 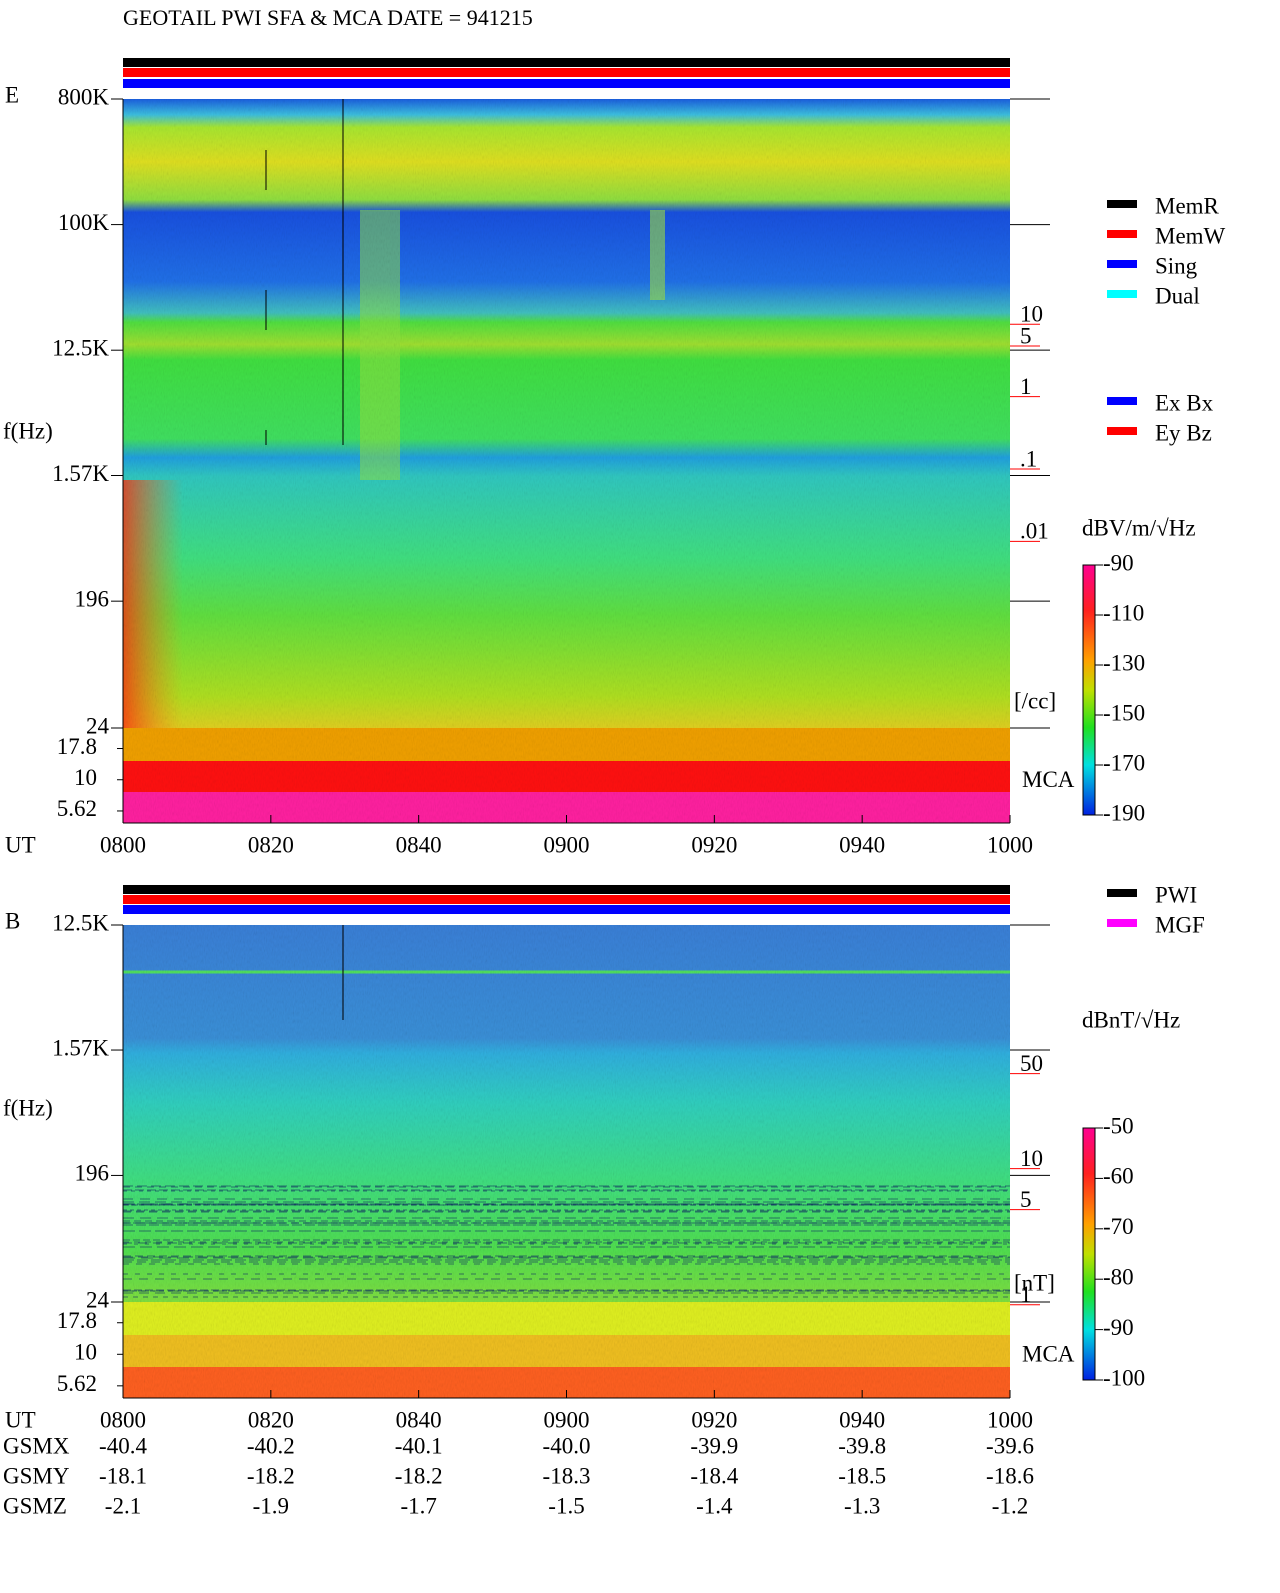 What do you see at coordinates (1124, 812) in the screenshot?
I see `colorbar-tick-label: -190` at bounding box center [1124, 812].